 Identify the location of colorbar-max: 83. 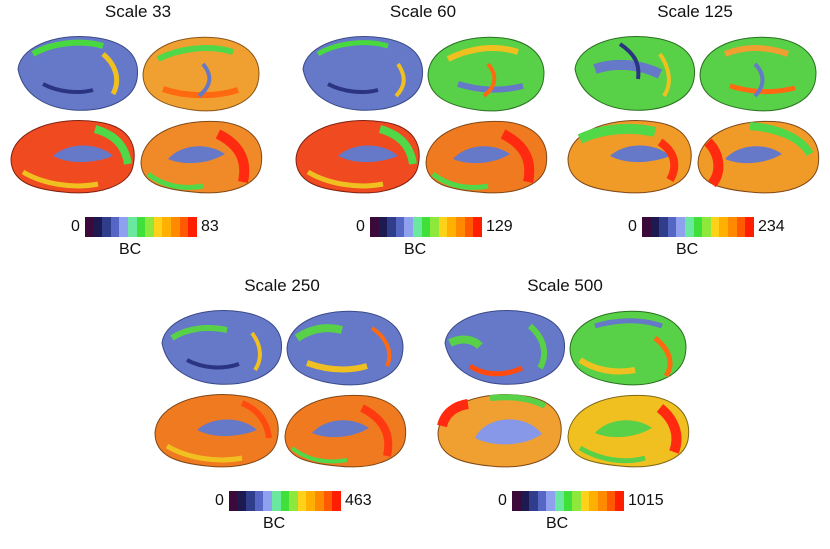
(210, 226).